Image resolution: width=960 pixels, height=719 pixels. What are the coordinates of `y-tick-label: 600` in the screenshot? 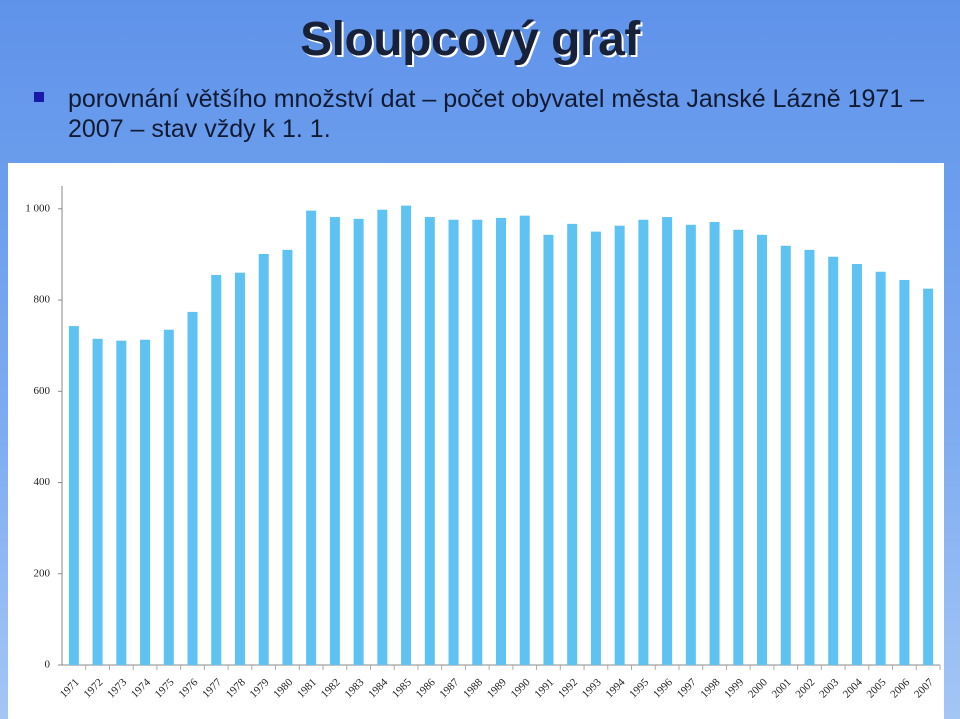 It's located at (42, 391).